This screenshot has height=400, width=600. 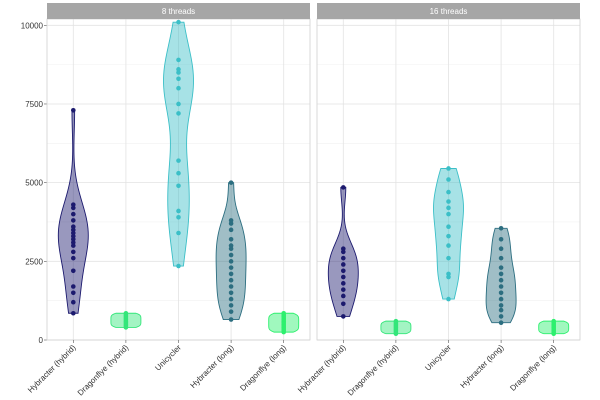 I want to click on facet-label: 8 threads, so click(x=178, y=11).